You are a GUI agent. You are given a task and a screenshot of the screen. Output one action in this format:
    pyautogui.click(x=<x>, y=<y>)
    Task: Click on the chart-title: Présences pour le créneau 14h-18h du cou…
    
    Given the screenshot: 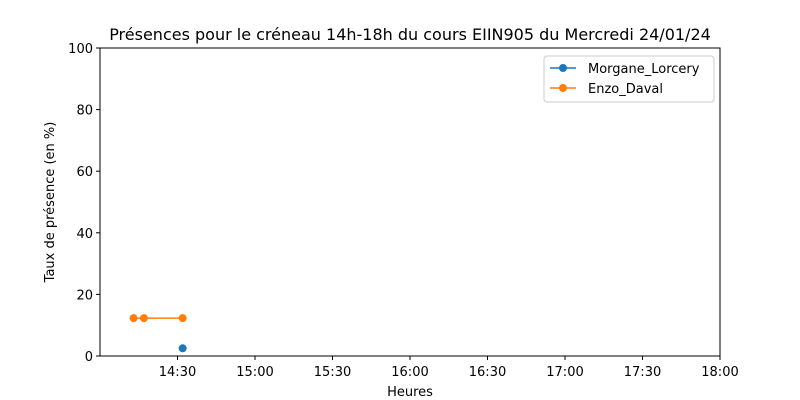 What is the action you would take?
    pyautogui.click(x=410, y=34)
    